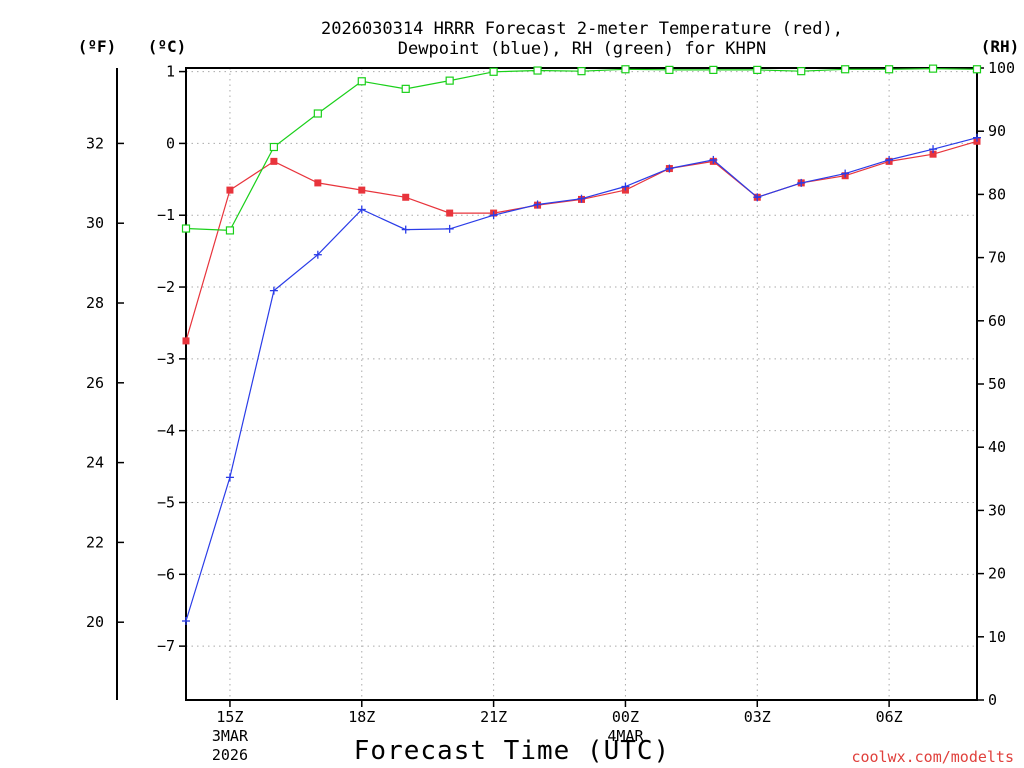  I want to click on rh-tick-label-2: 80, so click(997, 194).